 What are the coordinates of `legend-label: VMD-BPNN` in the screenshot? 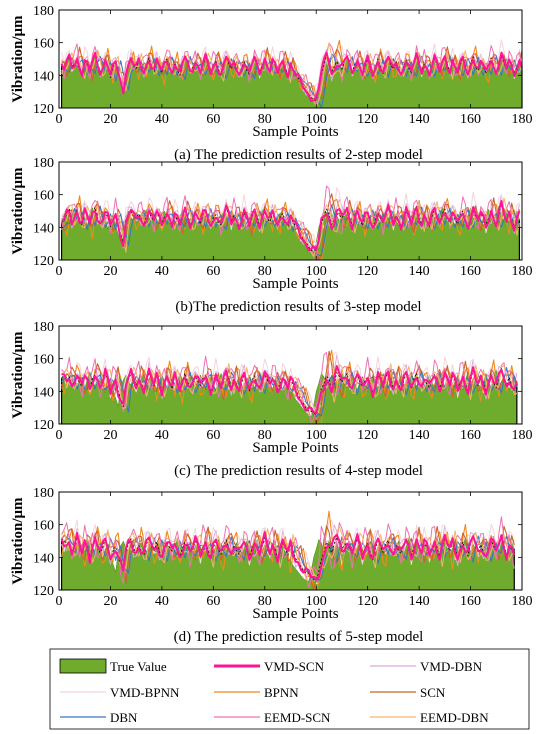 It's located at (145, 692).